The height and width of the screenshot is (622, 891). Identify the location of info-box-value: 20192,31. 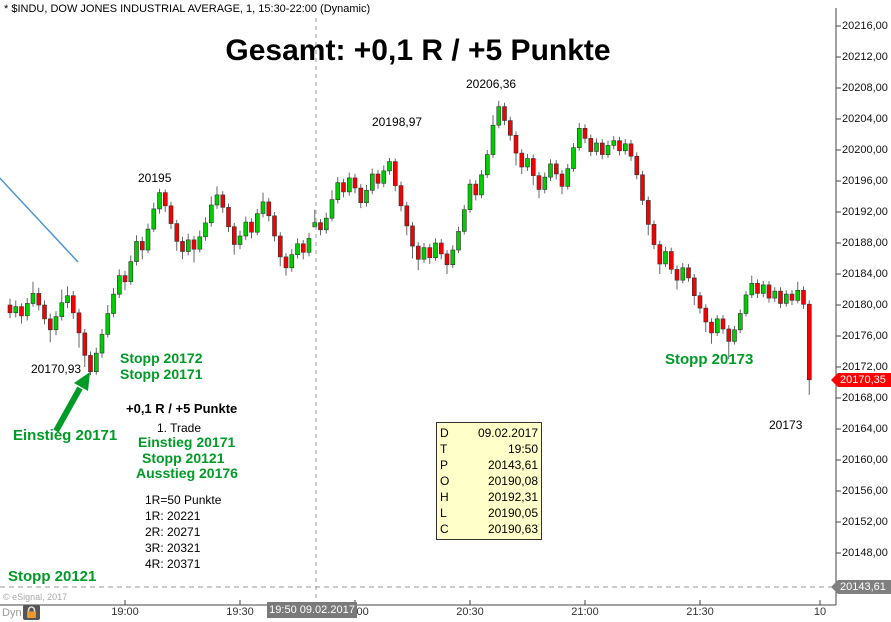
(512, 497).